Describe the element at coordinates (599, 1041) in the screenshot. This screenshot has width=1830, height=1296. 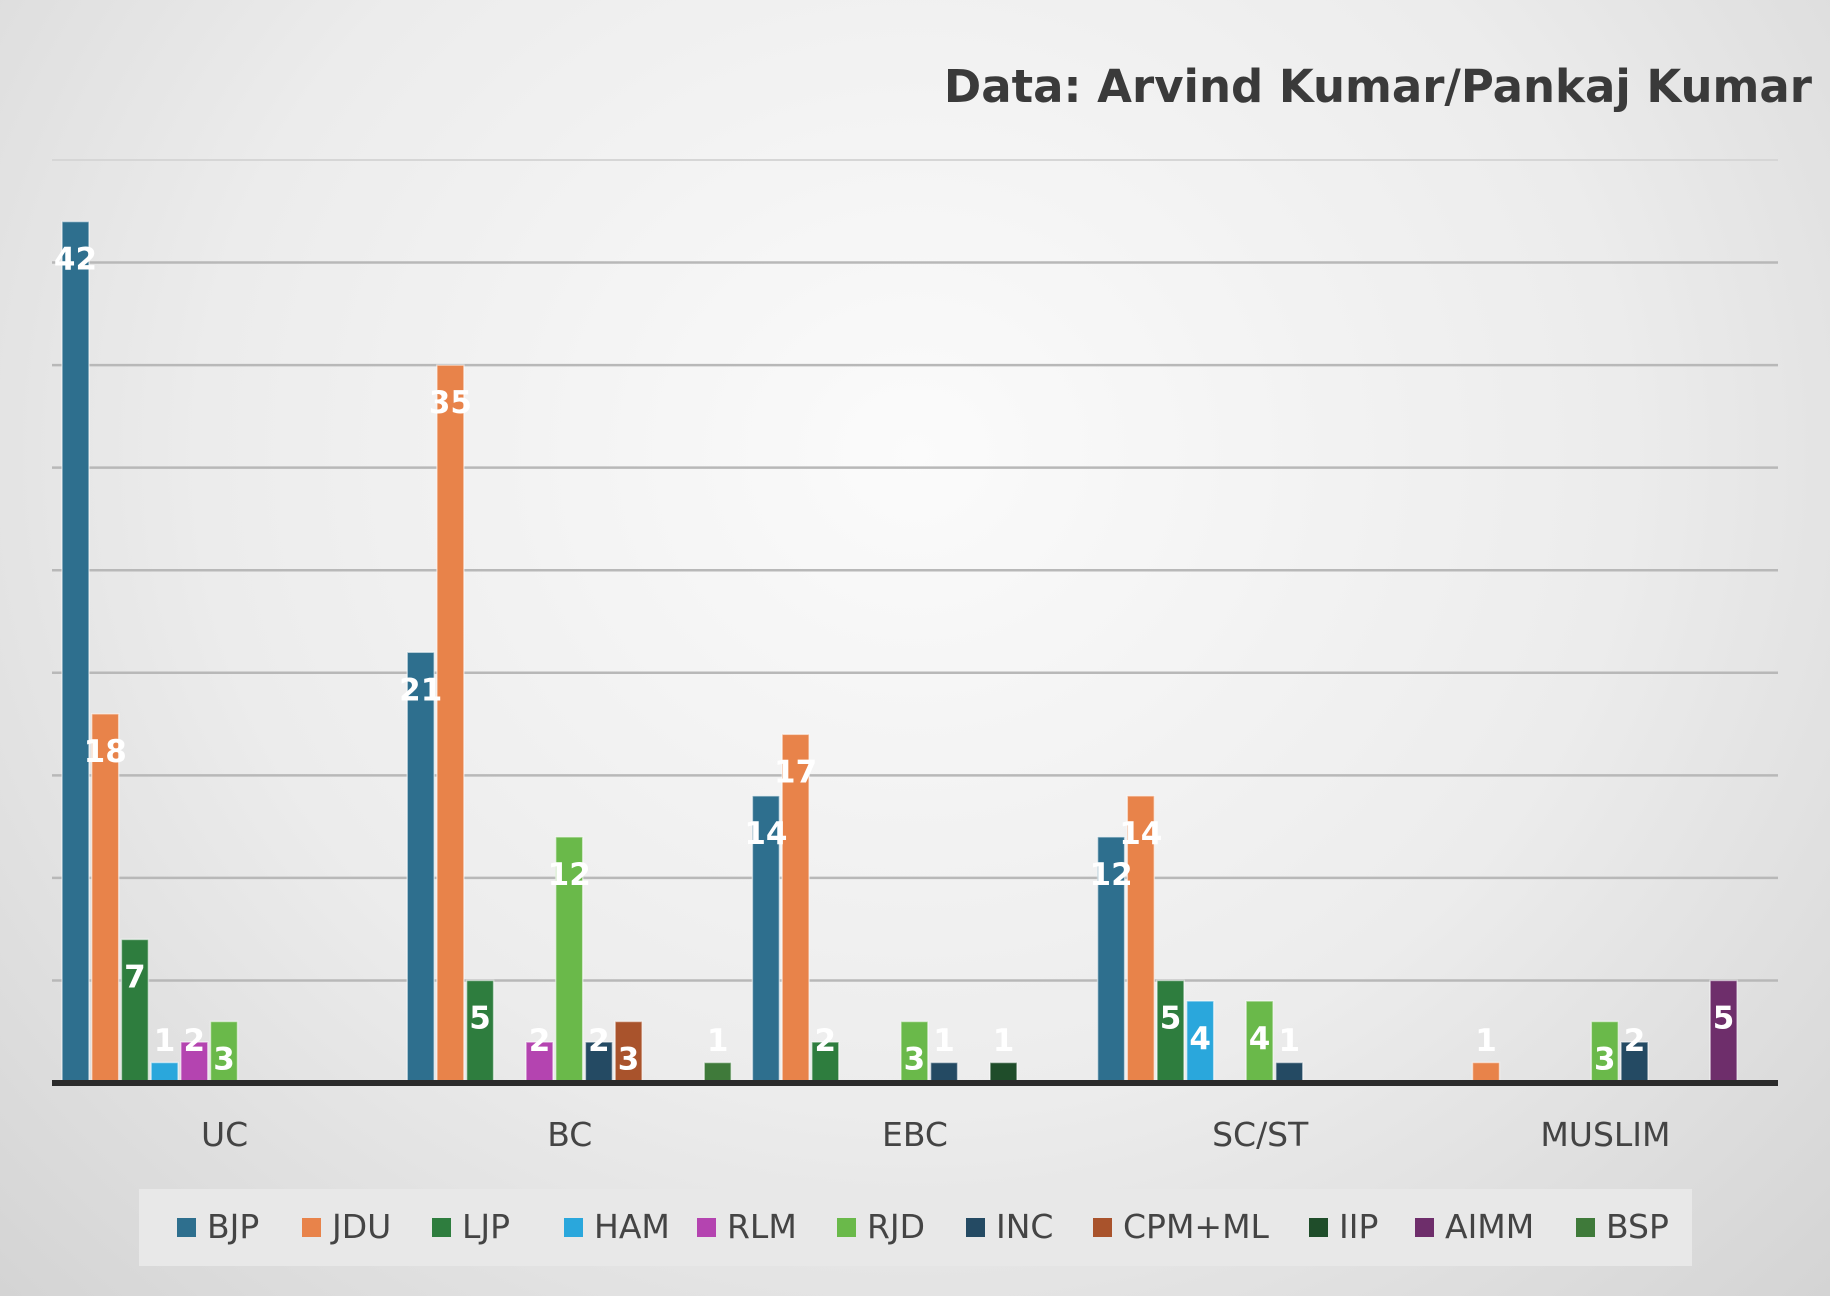
I see `data-label-bc-inc: 2` at that location.